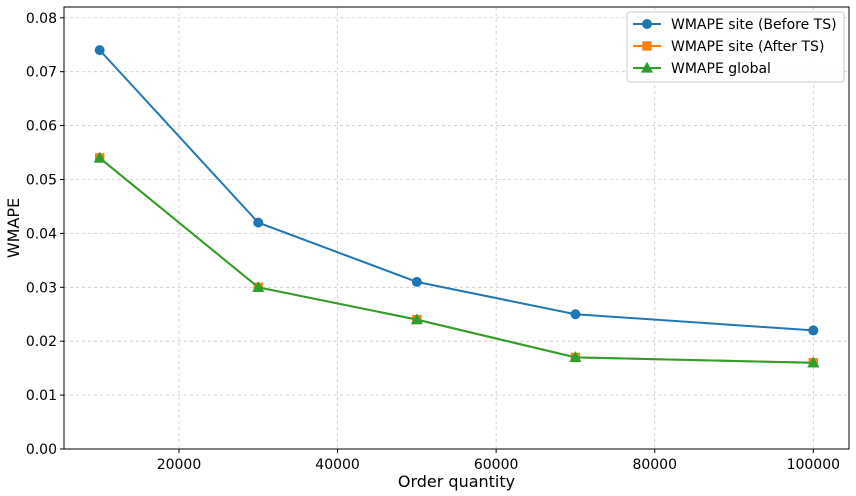 This screenshot has height=496, width=856. What do you see at coordinates (41, 73) in the screenshot?
I see `y-tick-label: 0.07` at bounding box center [41, 73].